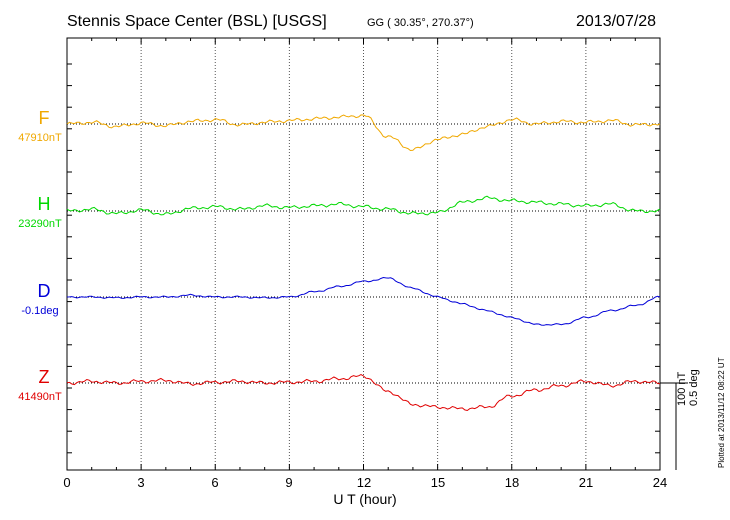  What do you see at coordinates (420, 23) in the screenshot?
I see `coordinates-label: GG ( 30.35°, 270.37°)` at bounding box center [420, 23].